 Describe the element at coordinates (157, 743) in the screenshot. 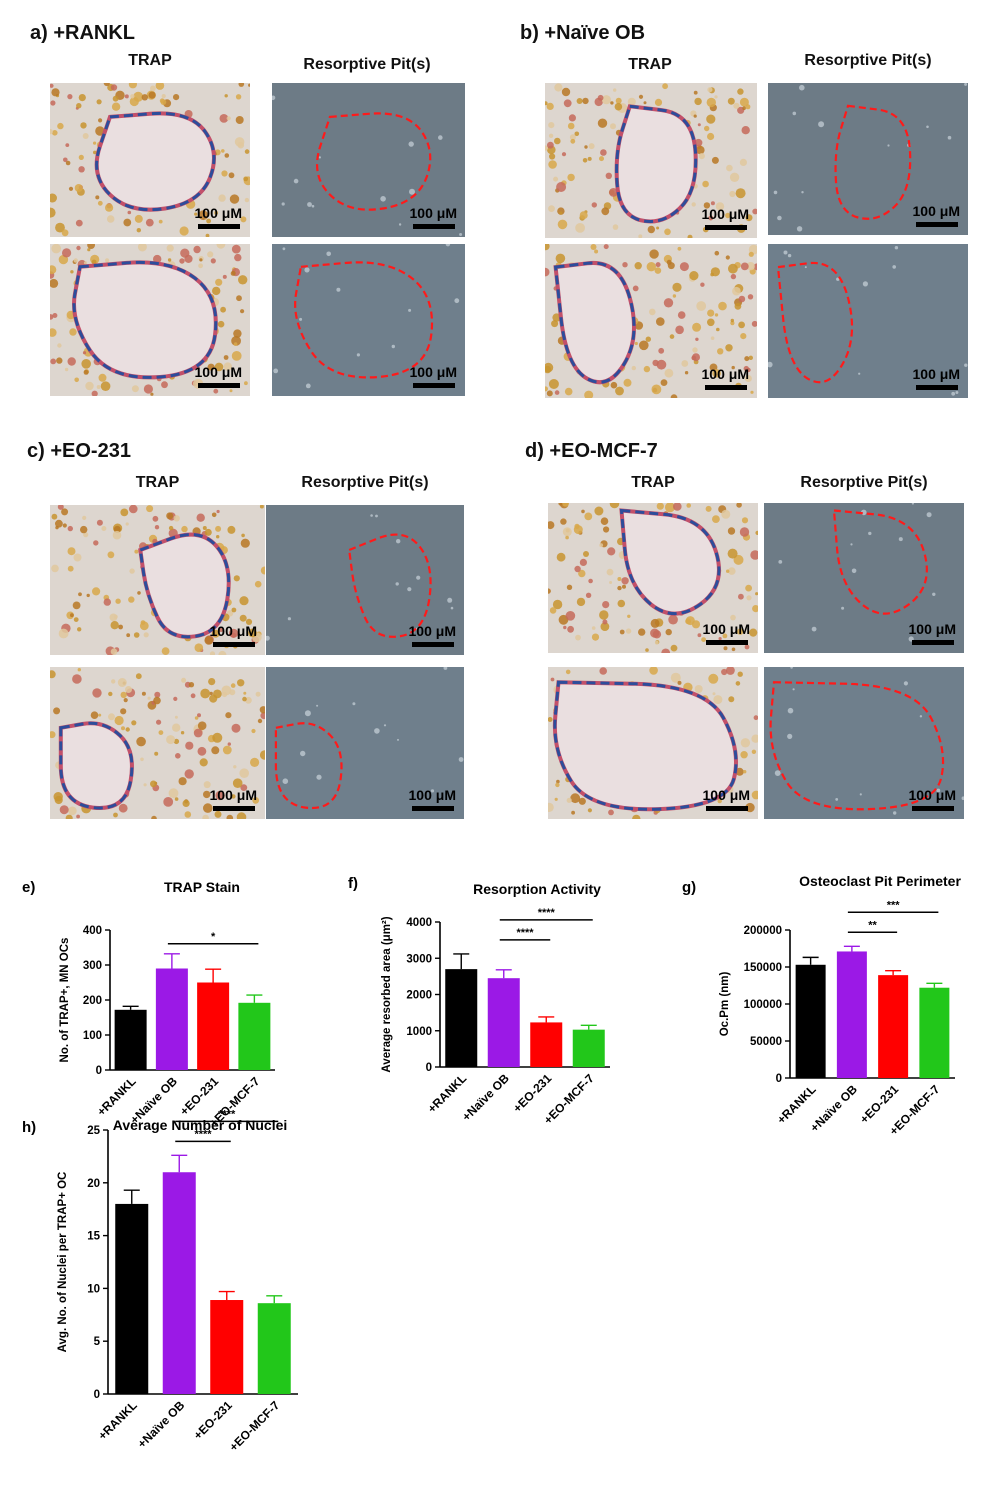

I see `micrograph-c-trap-2: 100 μM` at that location.